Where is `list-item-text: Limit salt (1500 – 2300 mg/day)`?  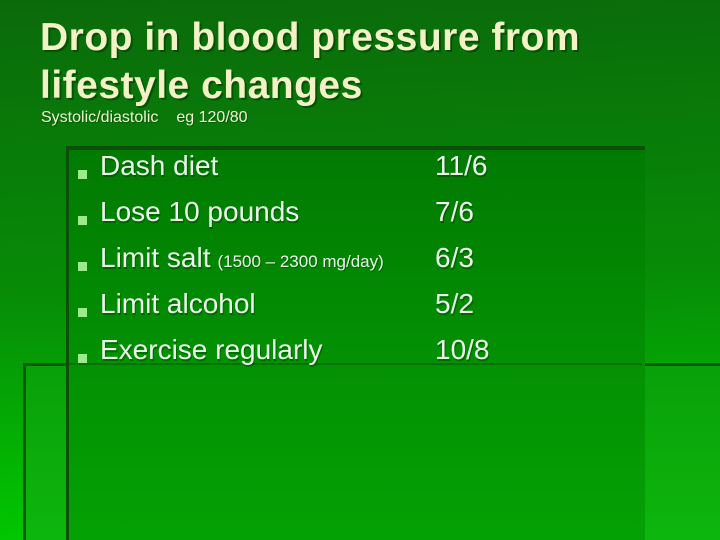 list-item-text: Limit salt (1500 – 2300 mg/day) is located at coordinates (267, 258).